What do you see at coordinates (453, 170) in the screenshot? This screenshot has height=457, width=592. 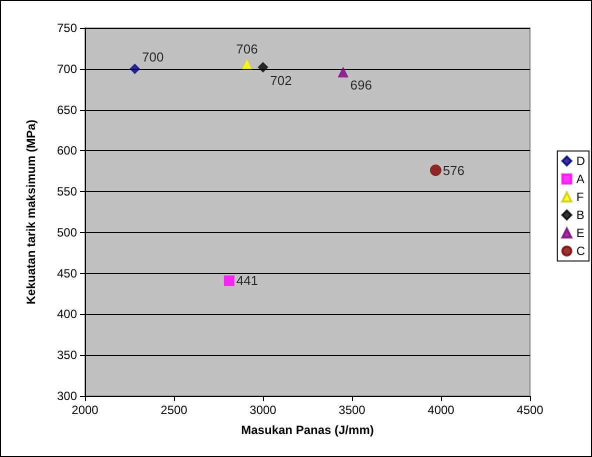 I see `data-label: 576` at bounding box center [453, 170].